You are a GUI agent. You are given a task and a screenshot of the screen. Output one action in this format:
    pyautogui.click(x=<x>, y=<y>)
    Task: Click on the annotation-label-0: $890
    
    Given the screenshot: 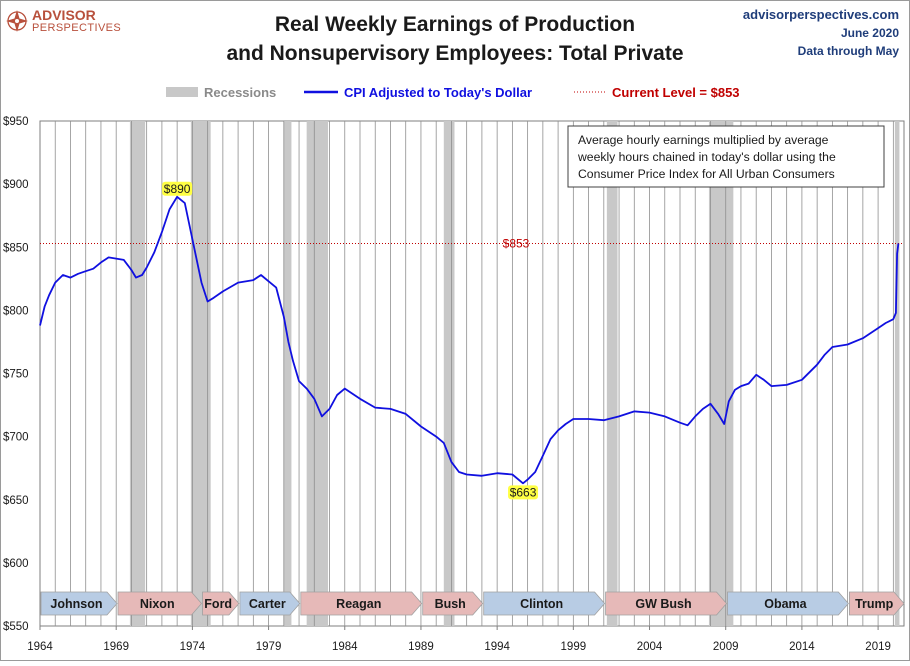 What is the action you would take?
    pyautogui.click(x=177, y=189)
    